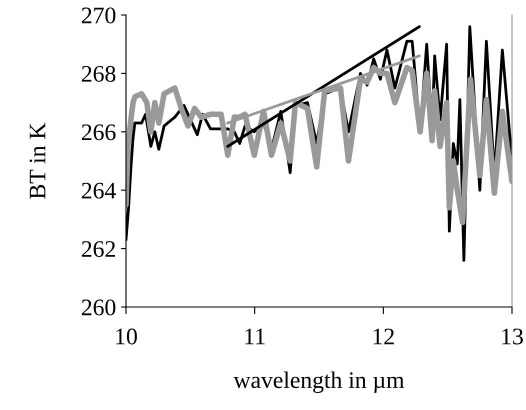 The width and height of the screenshot is (526, 410). I want to click on y-tick-label: 266, so click(99, 132).